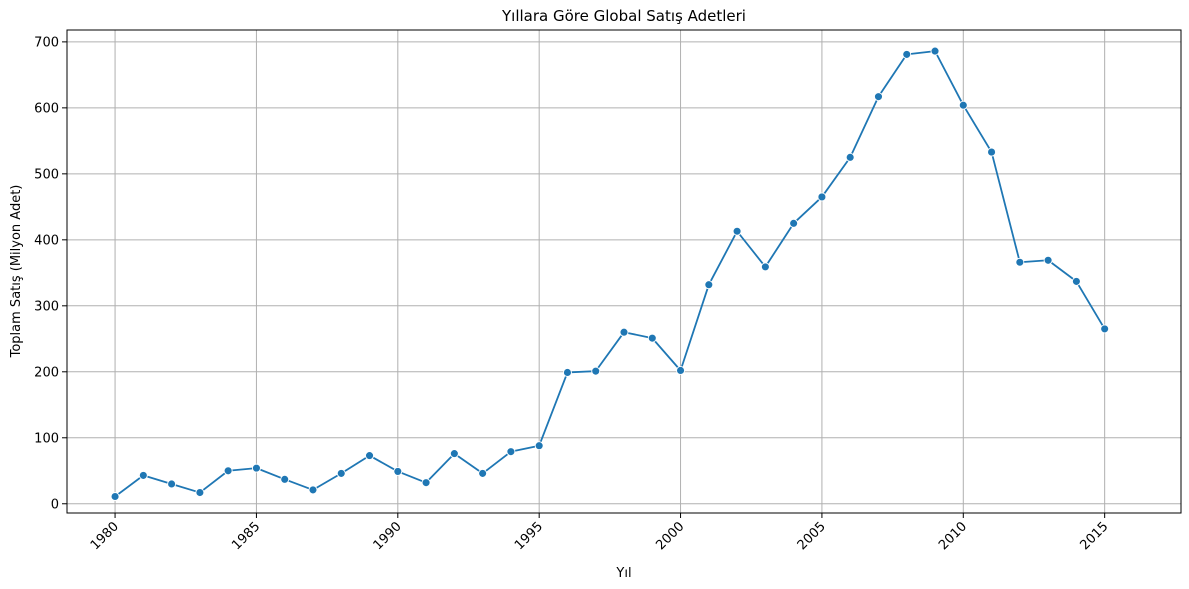  I want to click on x-tick-label: 2015, so click(1094, 536).